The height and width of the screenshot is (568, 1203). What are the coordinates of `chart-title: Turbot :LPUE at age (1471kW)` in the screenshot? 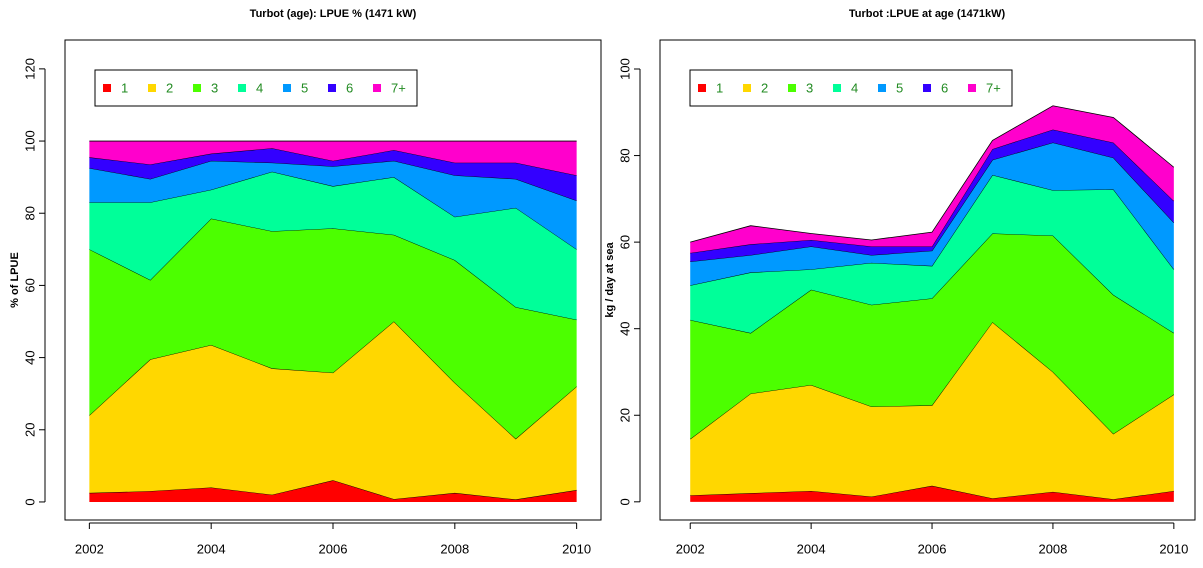 It's located at (927, 14).